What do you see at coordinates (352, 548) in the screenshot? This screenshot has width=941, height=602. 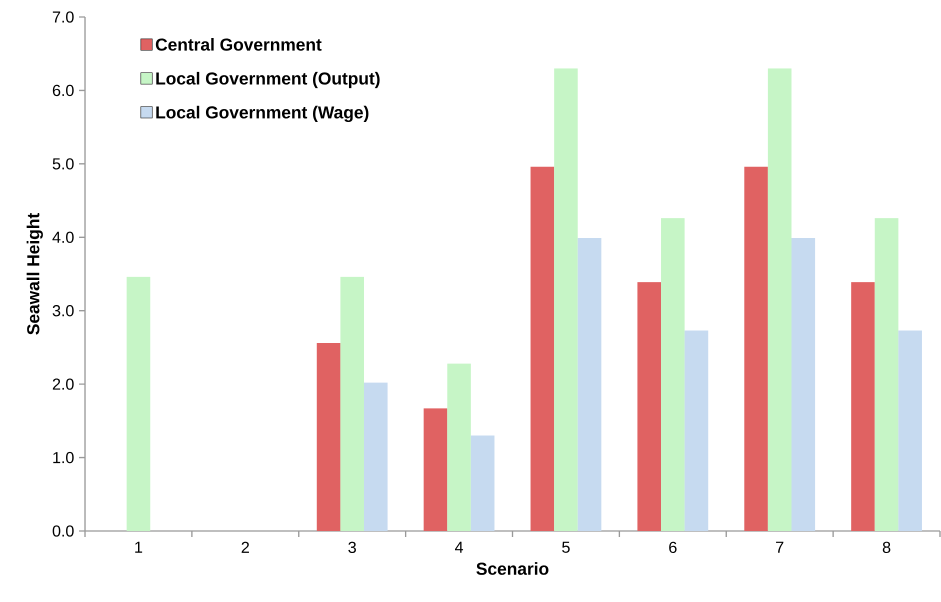 I see `x-tick-label: 3` at bounding box center [352, 548].